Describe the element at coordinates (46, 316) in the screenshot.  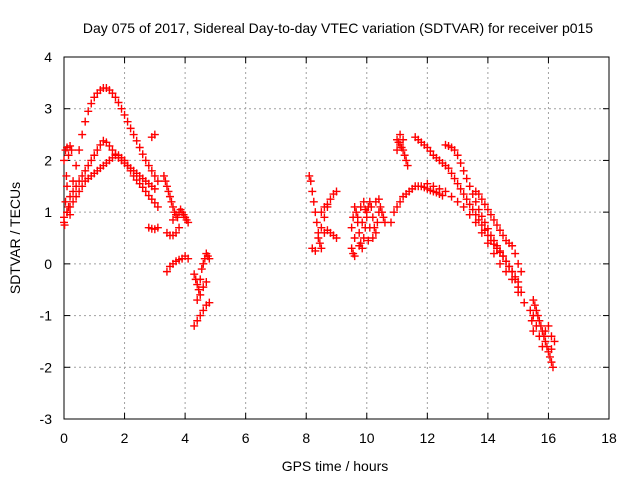
I see `y-tick-label: -1` at that location.